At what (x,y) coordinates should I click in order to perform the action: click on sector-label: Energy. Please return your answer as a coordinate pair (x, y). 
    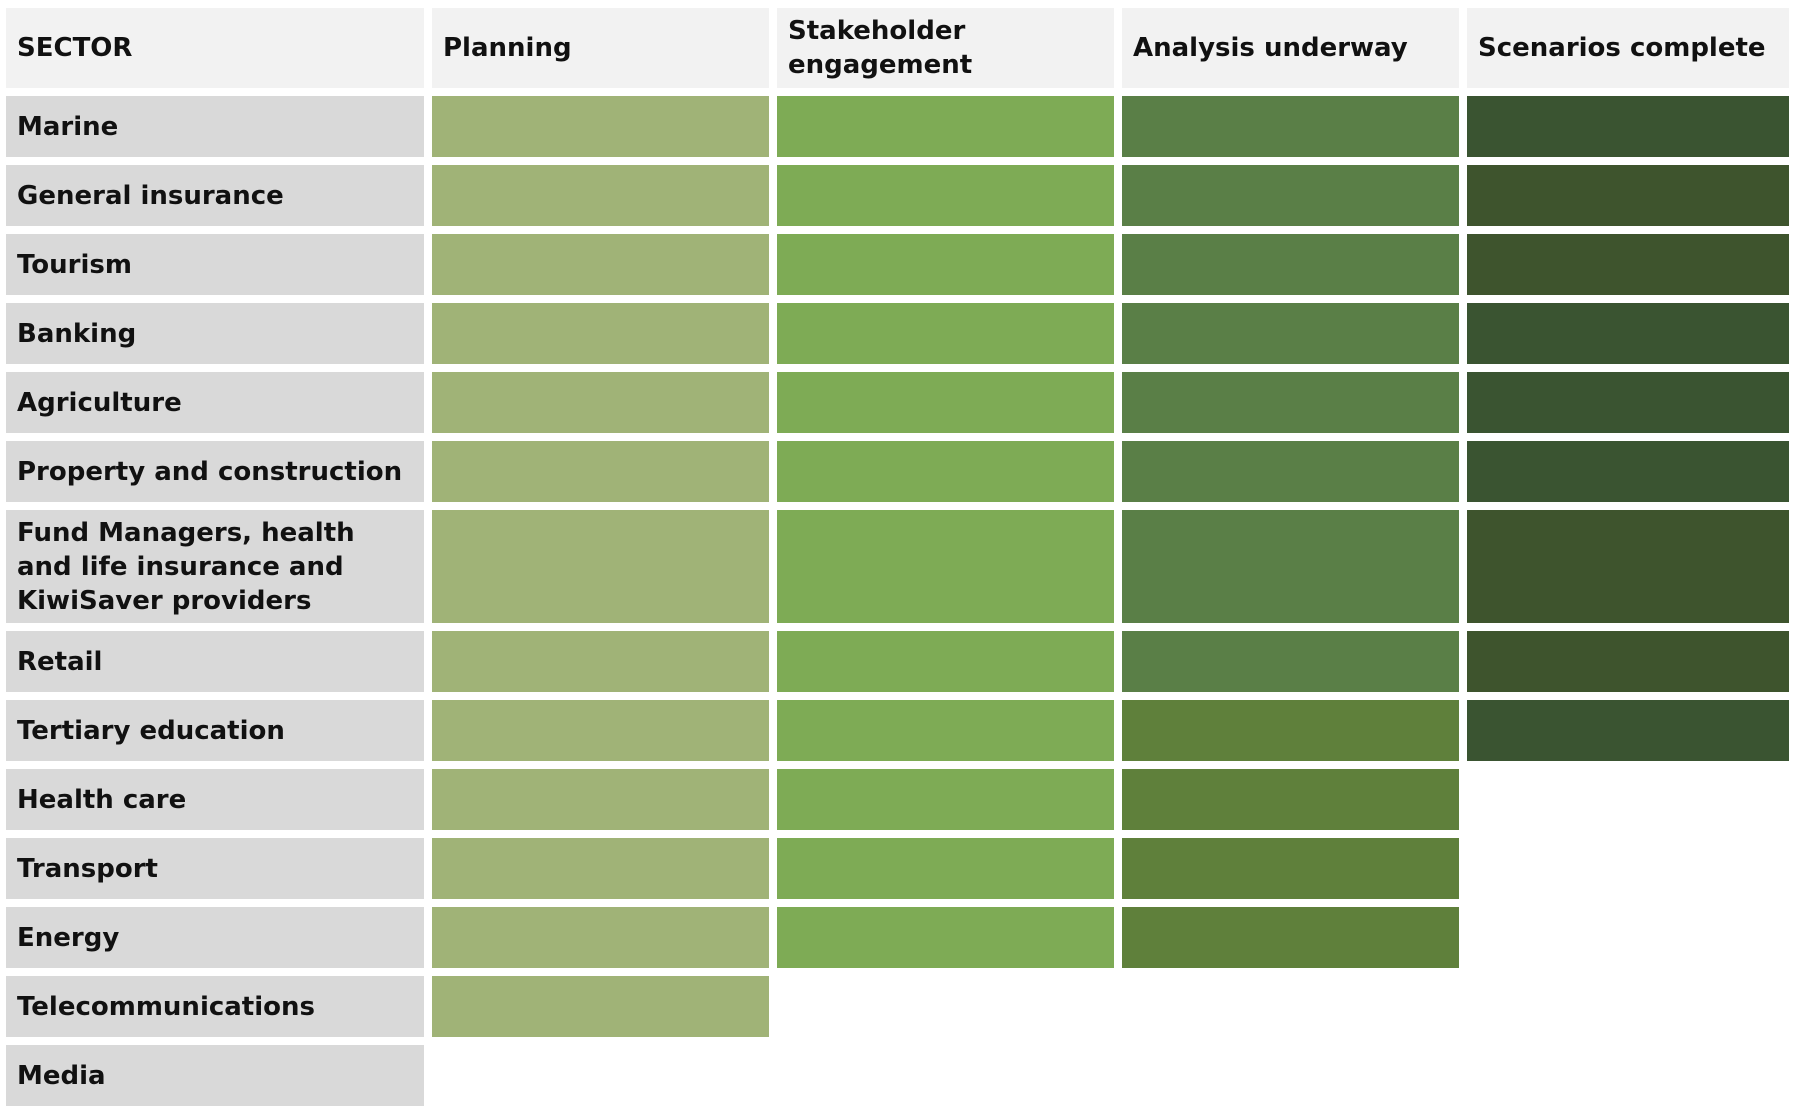
    Looking at the image, I should click on (215, 937).